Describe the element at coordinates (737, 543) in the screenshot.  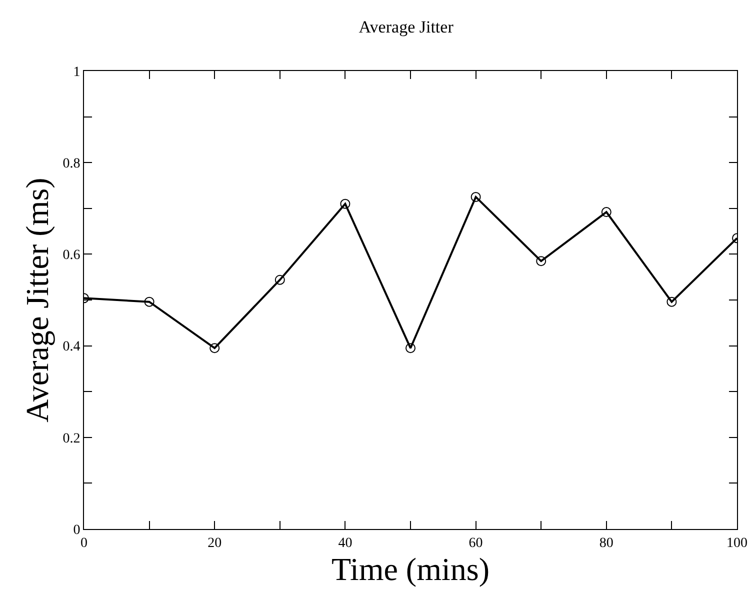
I see `x-tick-label: 100` at that location.